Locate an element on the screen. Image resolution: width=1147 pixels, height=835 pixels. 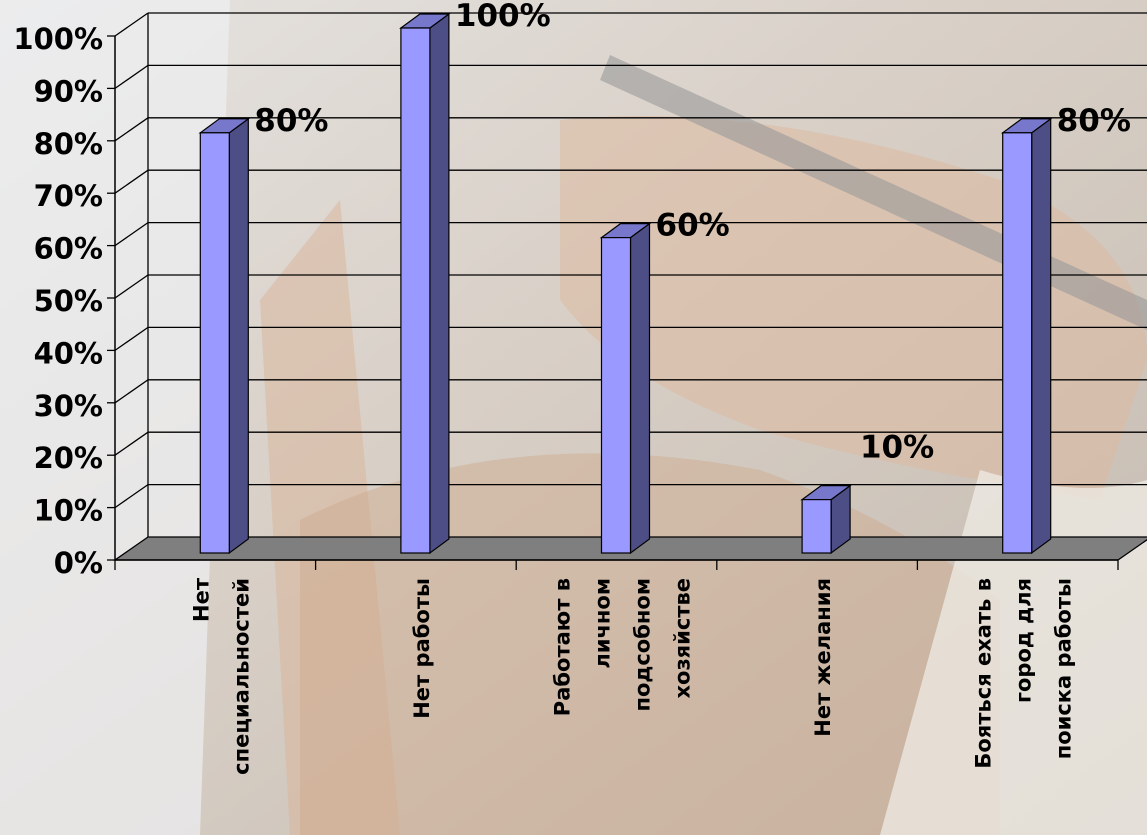
y-tick-label: 40% is located at coordinates (68, 353).